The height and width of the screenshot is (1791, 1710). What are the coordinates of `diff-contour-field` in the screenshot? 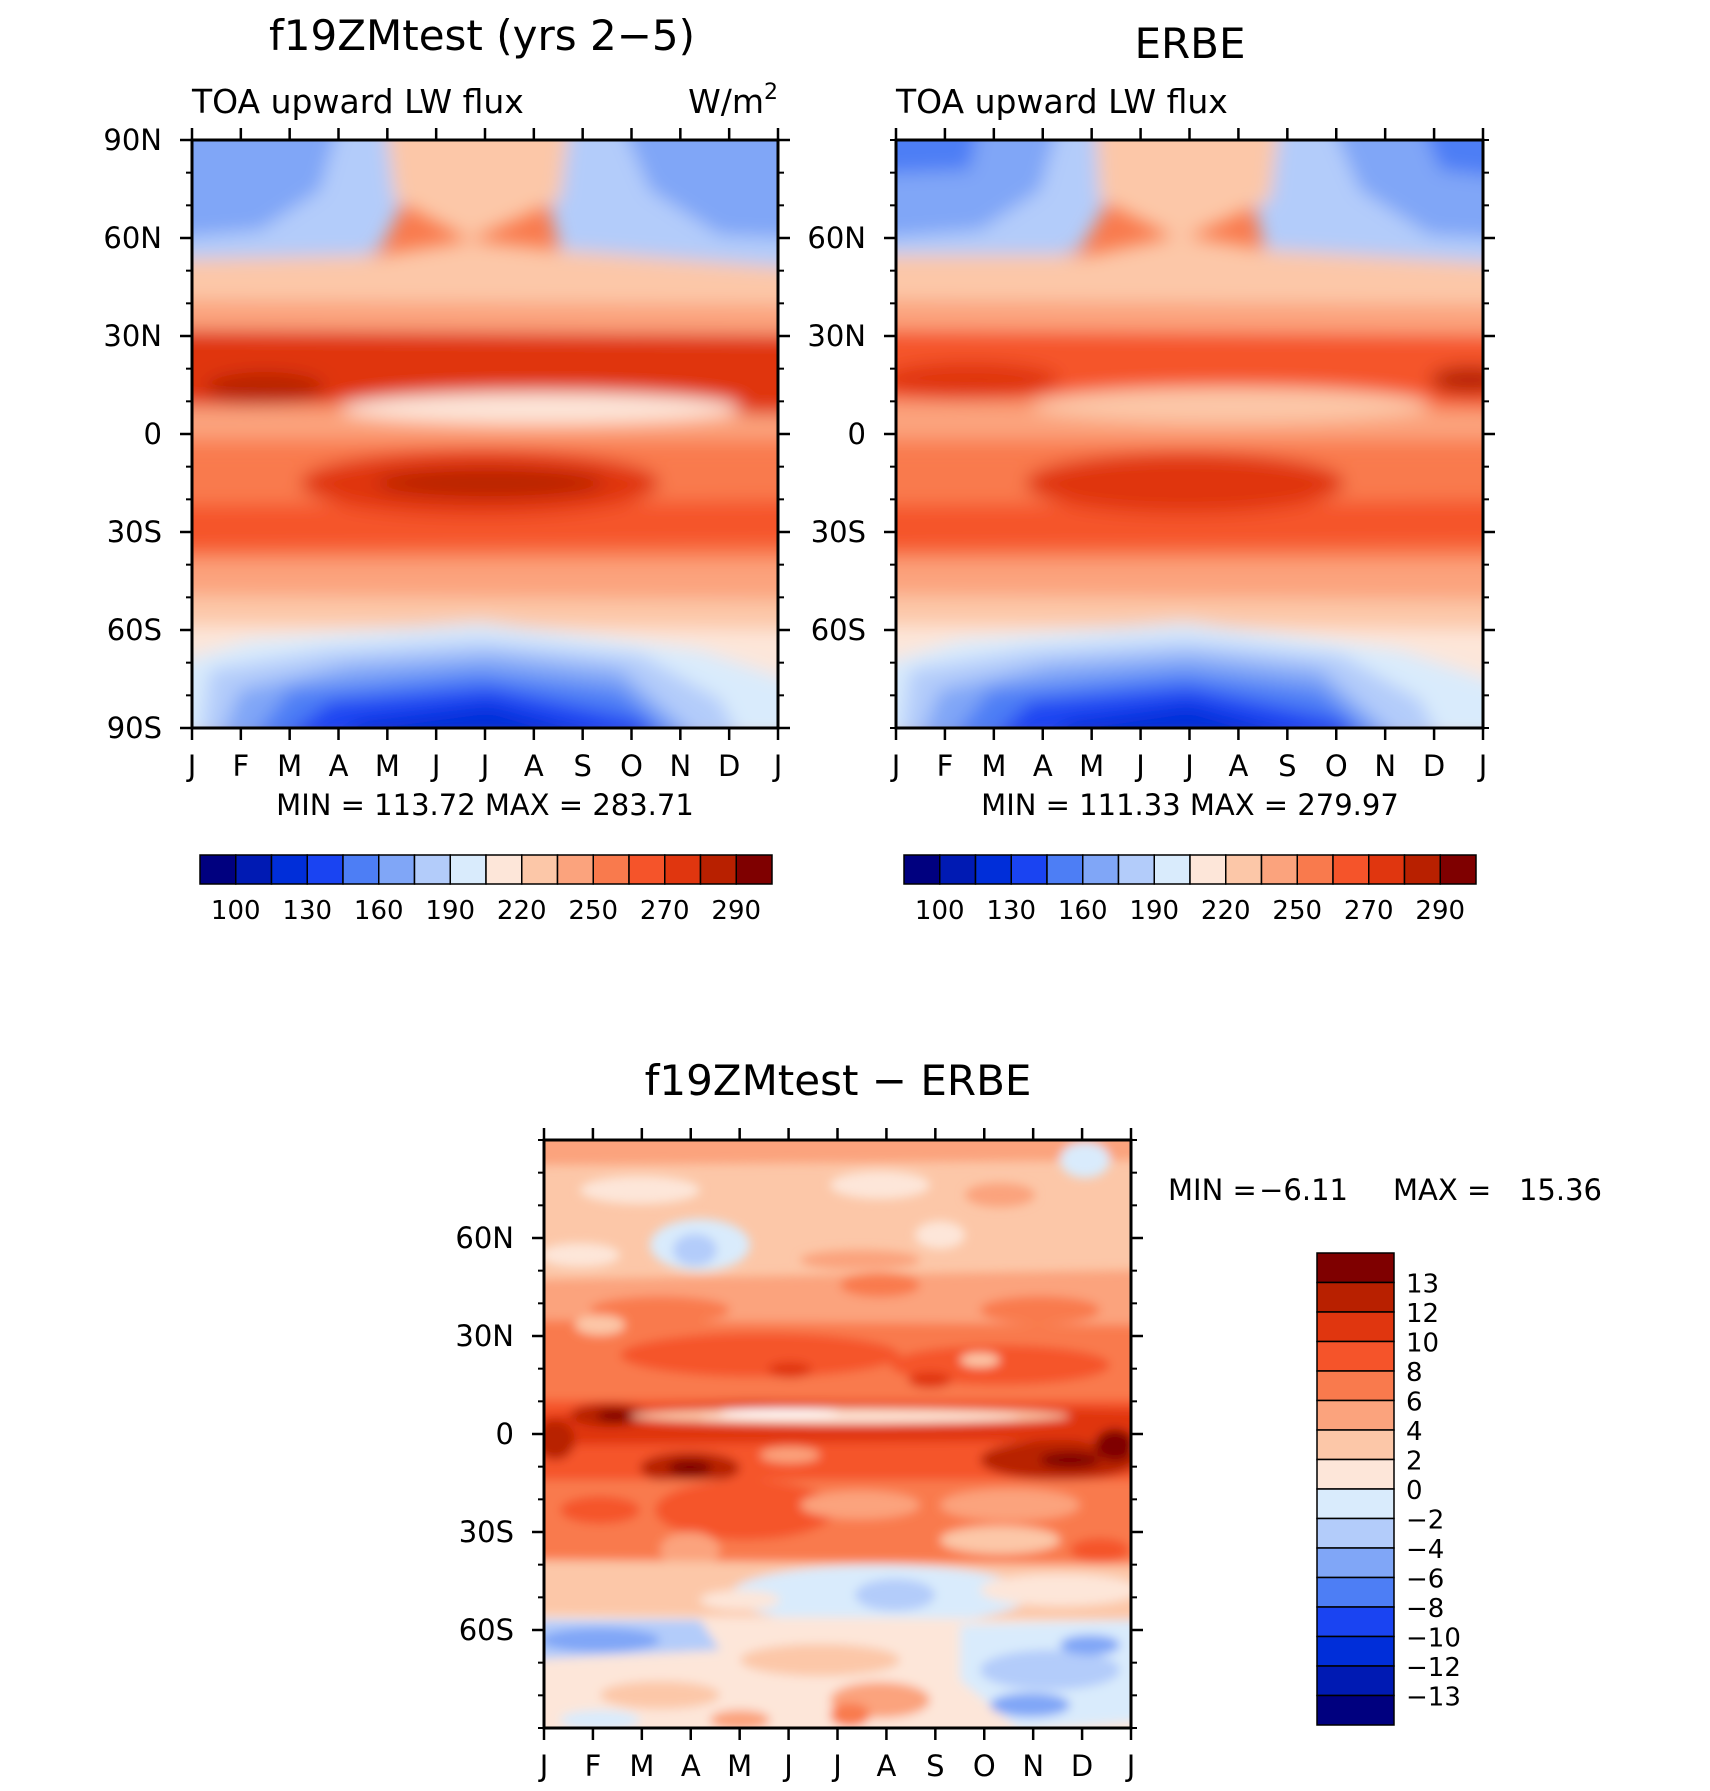 It's located at (837, 1434).